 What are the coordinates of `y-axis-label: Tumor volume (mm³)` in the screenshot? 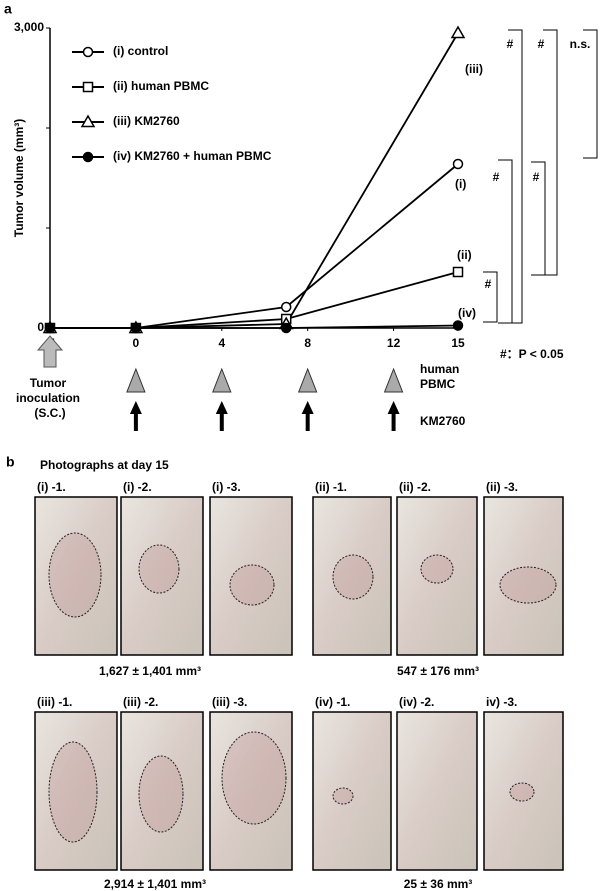 It's located at (19, 178).